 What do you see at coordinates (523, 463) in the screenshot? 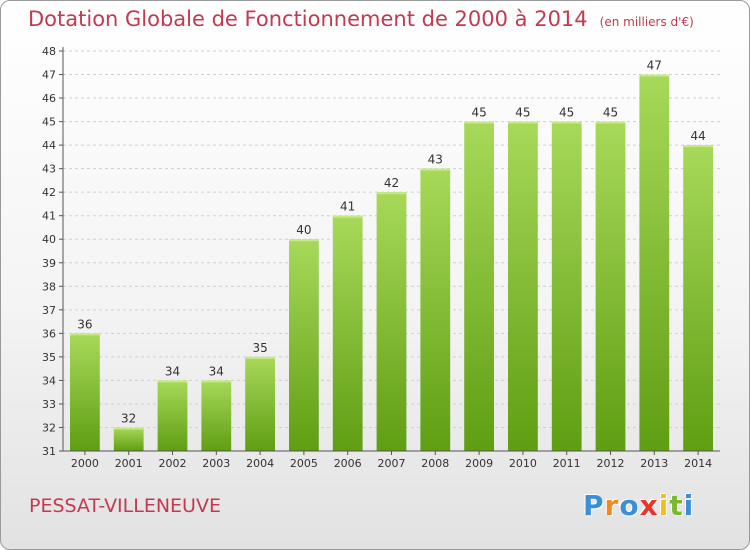
I see `x-tick-label: 2010` at bounding box center [523, 463].